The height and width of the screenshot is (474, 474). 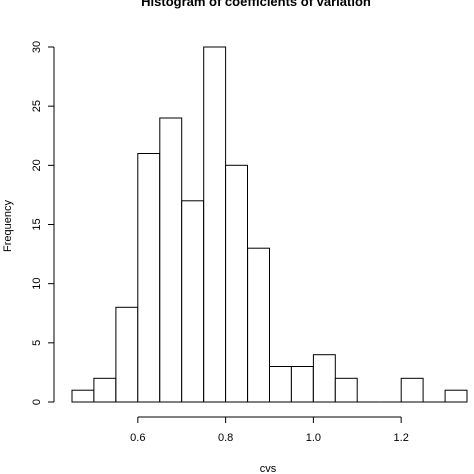 What do you see at coordinates (37, 165) in the screenshot?
I see `y-tick-label: 20` at bounding box center [37, 165].